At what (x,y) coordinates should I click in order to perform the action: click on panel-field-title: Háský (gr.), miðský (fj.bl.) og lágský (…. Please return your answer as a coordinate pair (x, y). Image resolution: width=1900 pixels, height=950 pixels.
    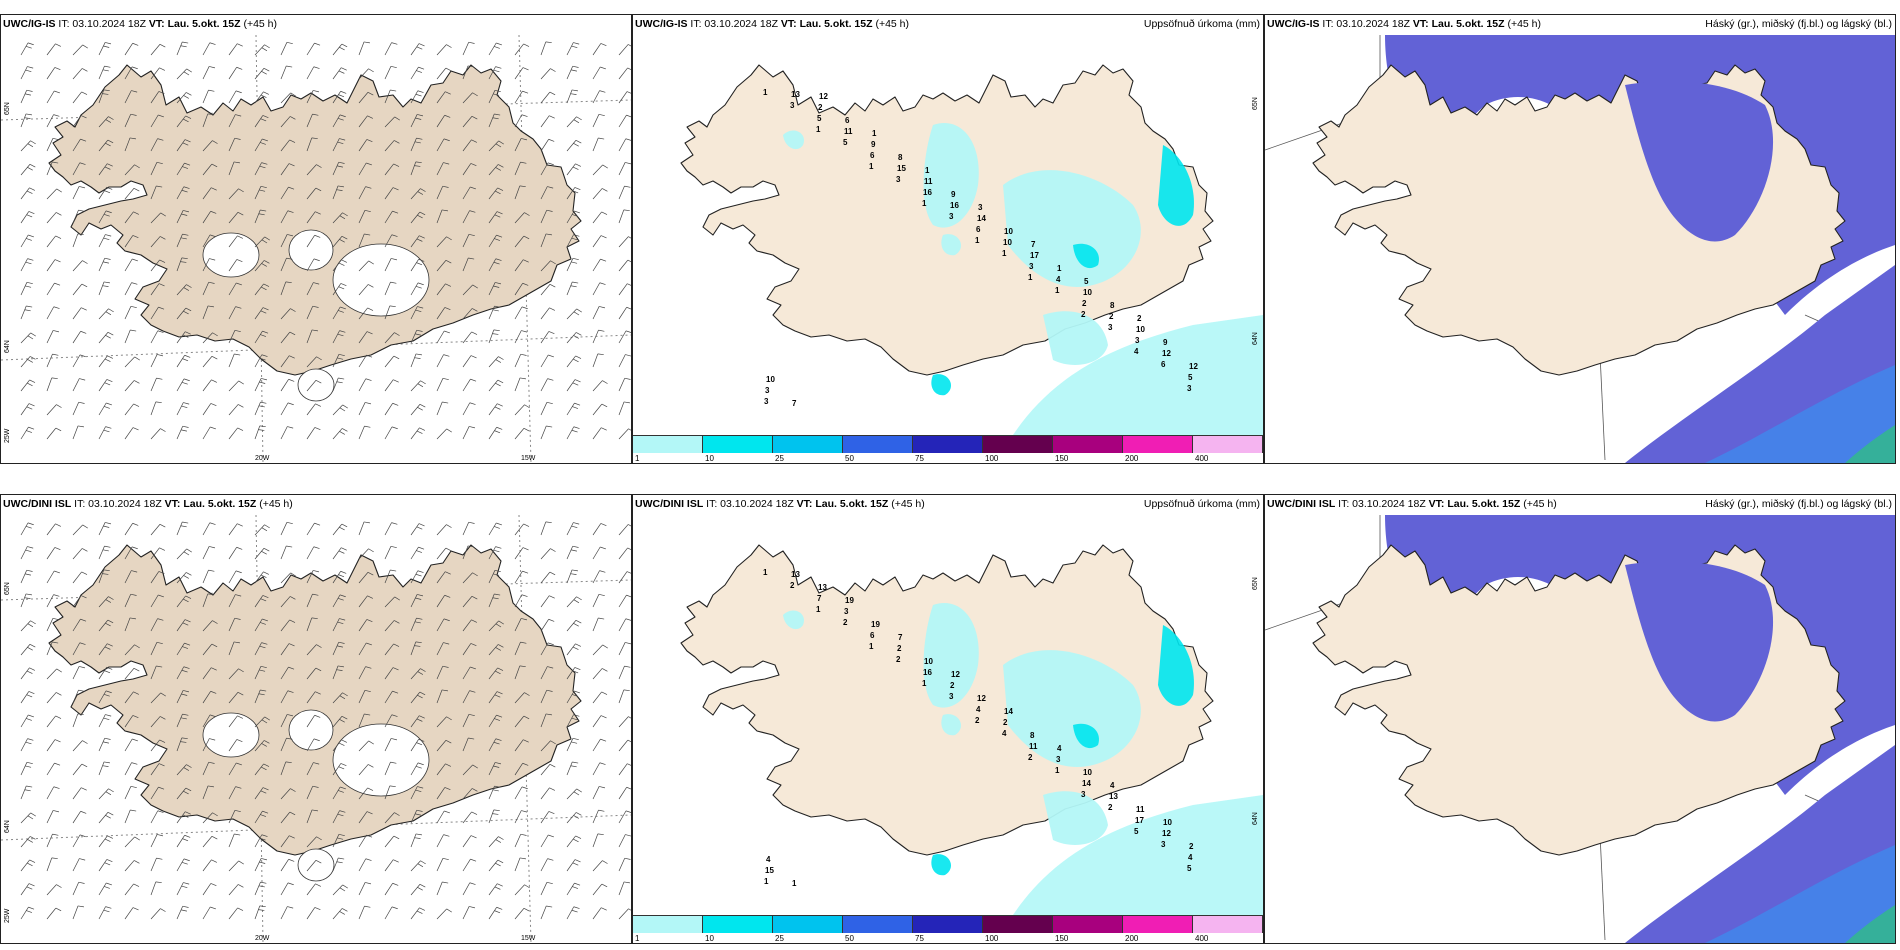
    Looking at the image, I should click on (1798, 24).